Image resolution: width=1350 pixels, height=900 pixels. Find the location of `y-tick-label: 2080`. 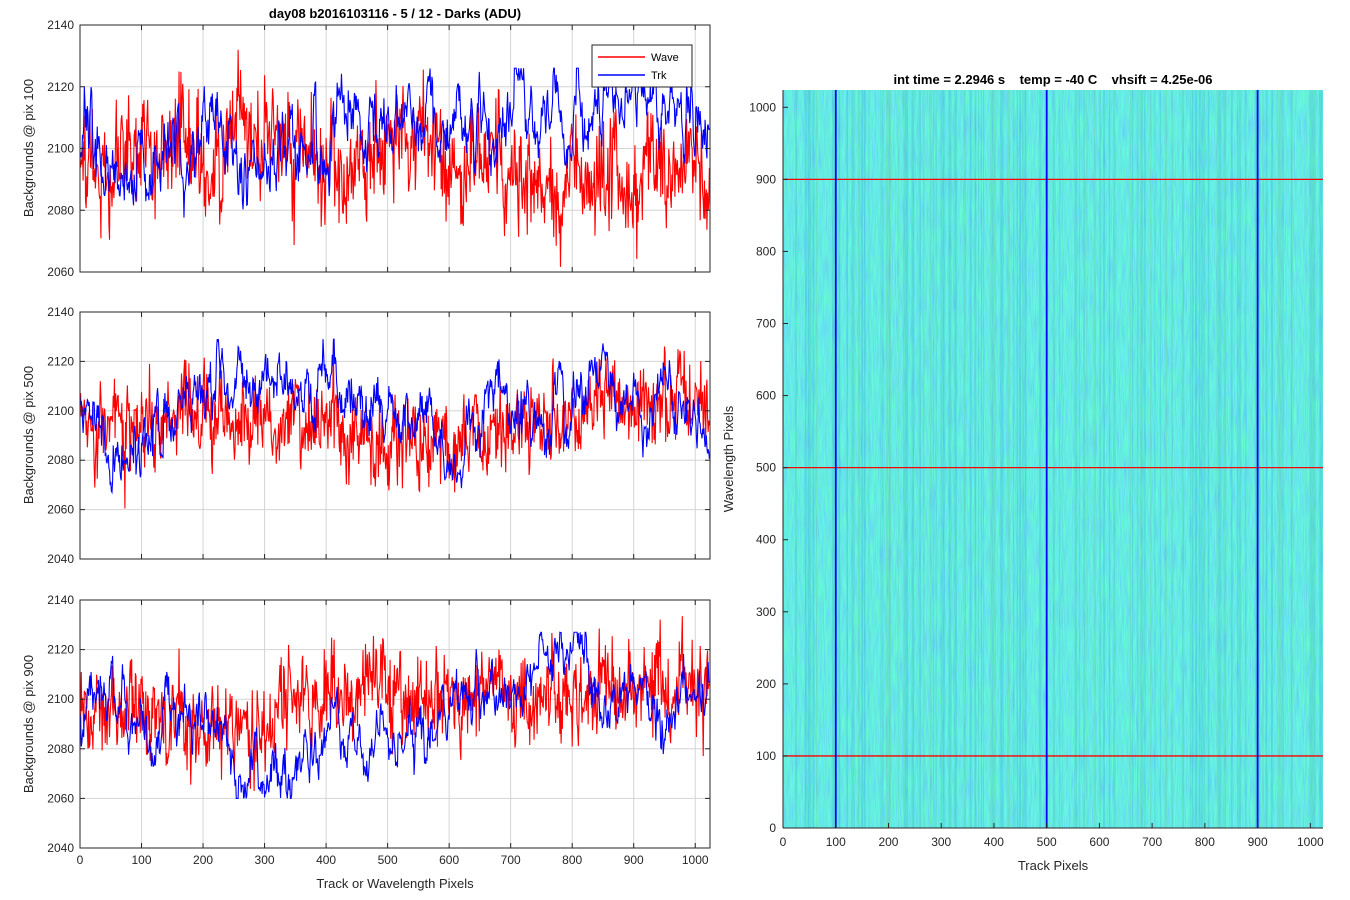

y-tick-label: 2080 is located at coordinates (60, 210).